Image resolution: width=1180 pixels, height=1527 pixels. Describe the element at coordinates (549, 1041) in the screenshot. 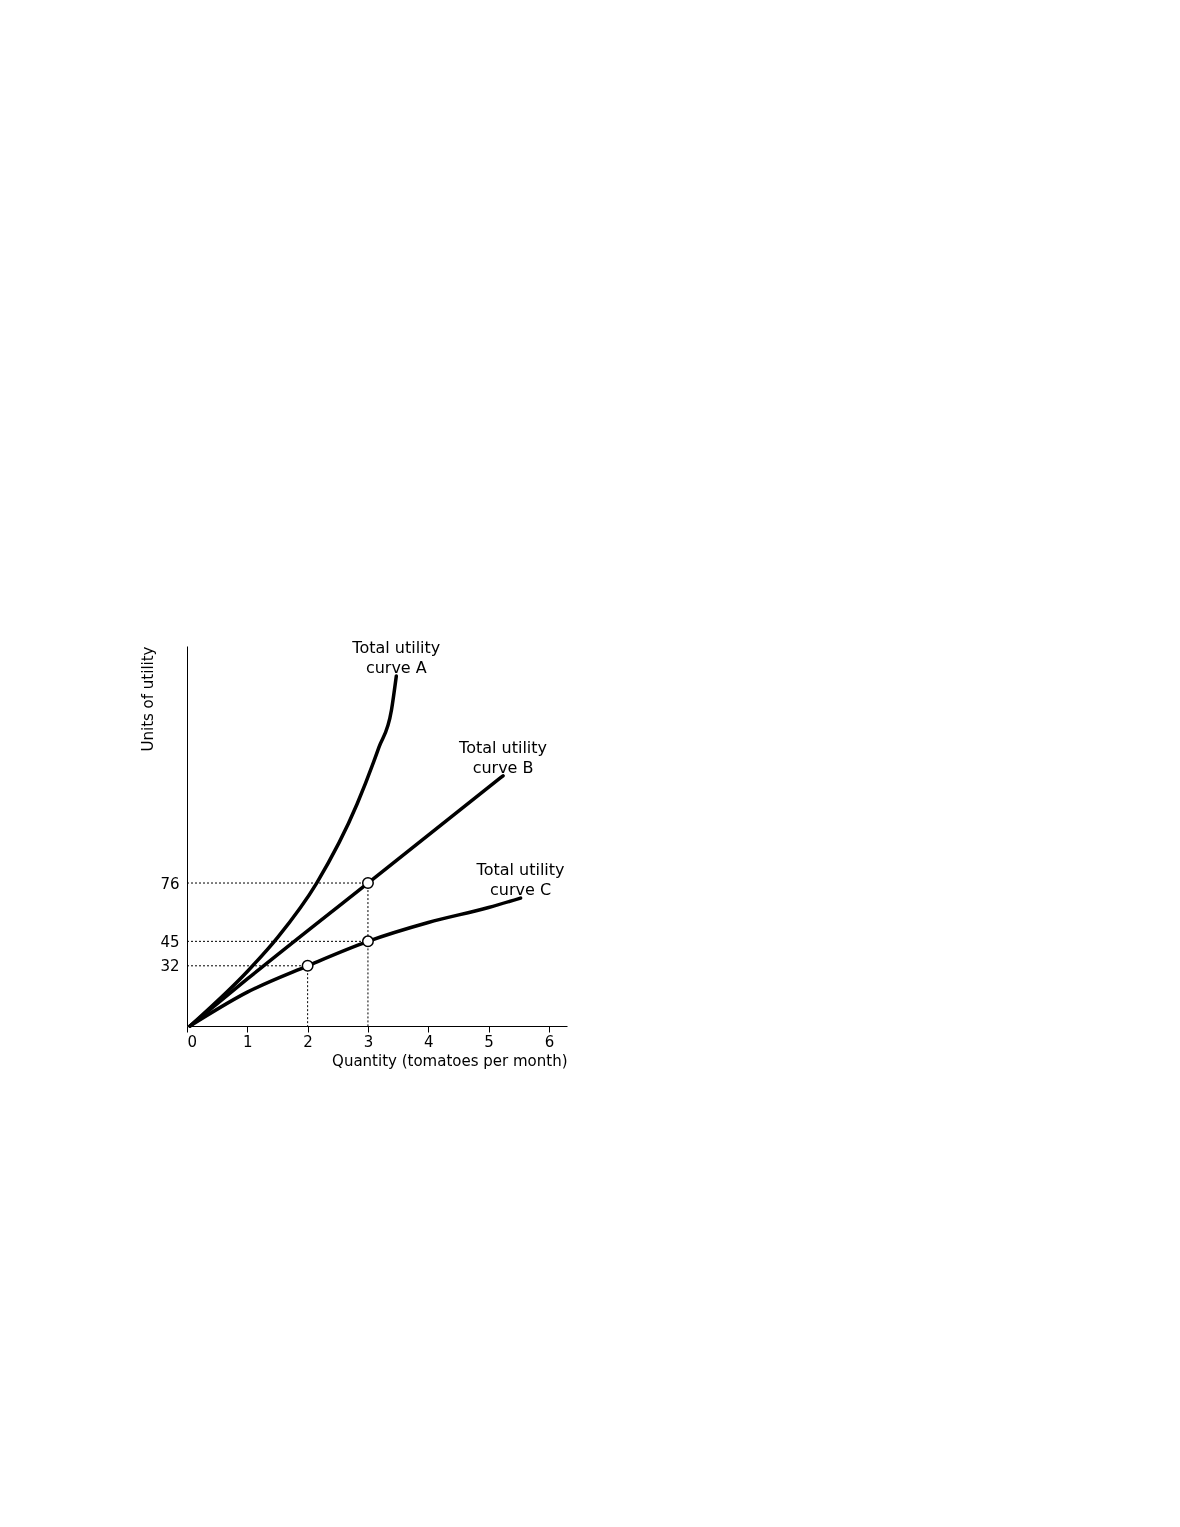

I see `x-tick-label: 6` at that location.